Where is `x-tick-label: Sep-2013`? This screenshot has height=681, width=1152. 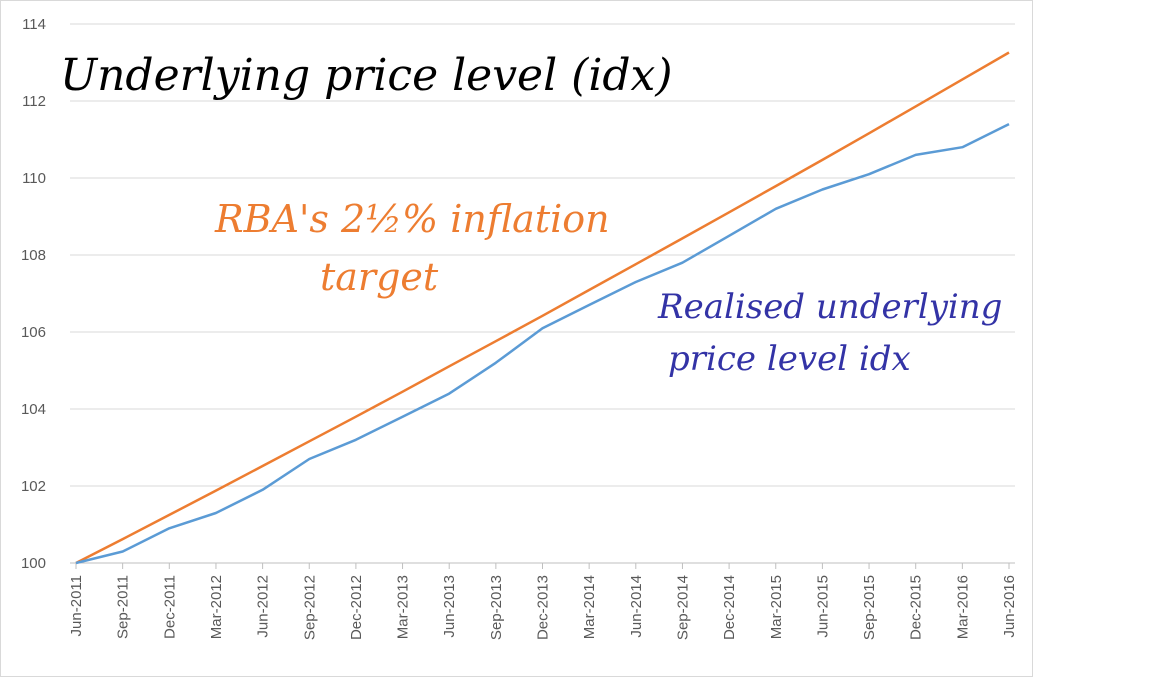
x-tick-label: Sep-2013 is located at coordinates (496, 607).